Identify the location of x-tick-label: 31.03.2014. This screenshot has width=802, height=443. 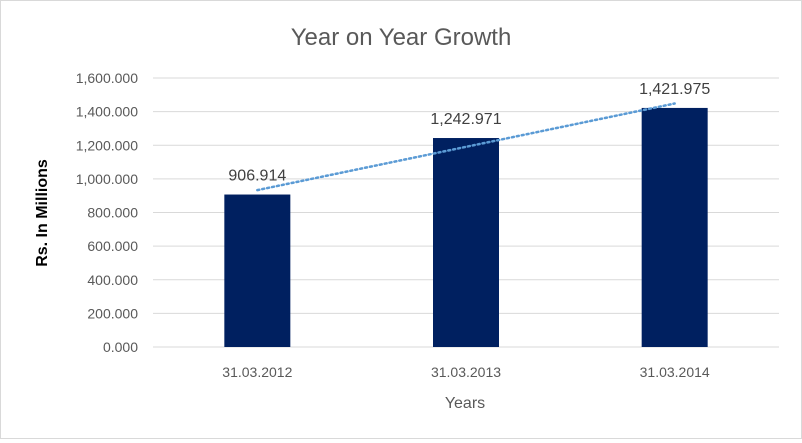
(675, 372).